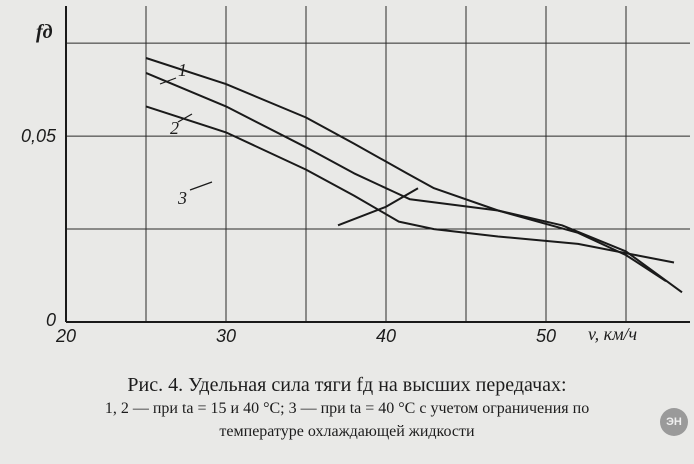 The height and width of the screenshot is (464, 694). Describe the element at coordinates (51, 320) in the screenshot. I see `y-tick-label: 0` at that location.